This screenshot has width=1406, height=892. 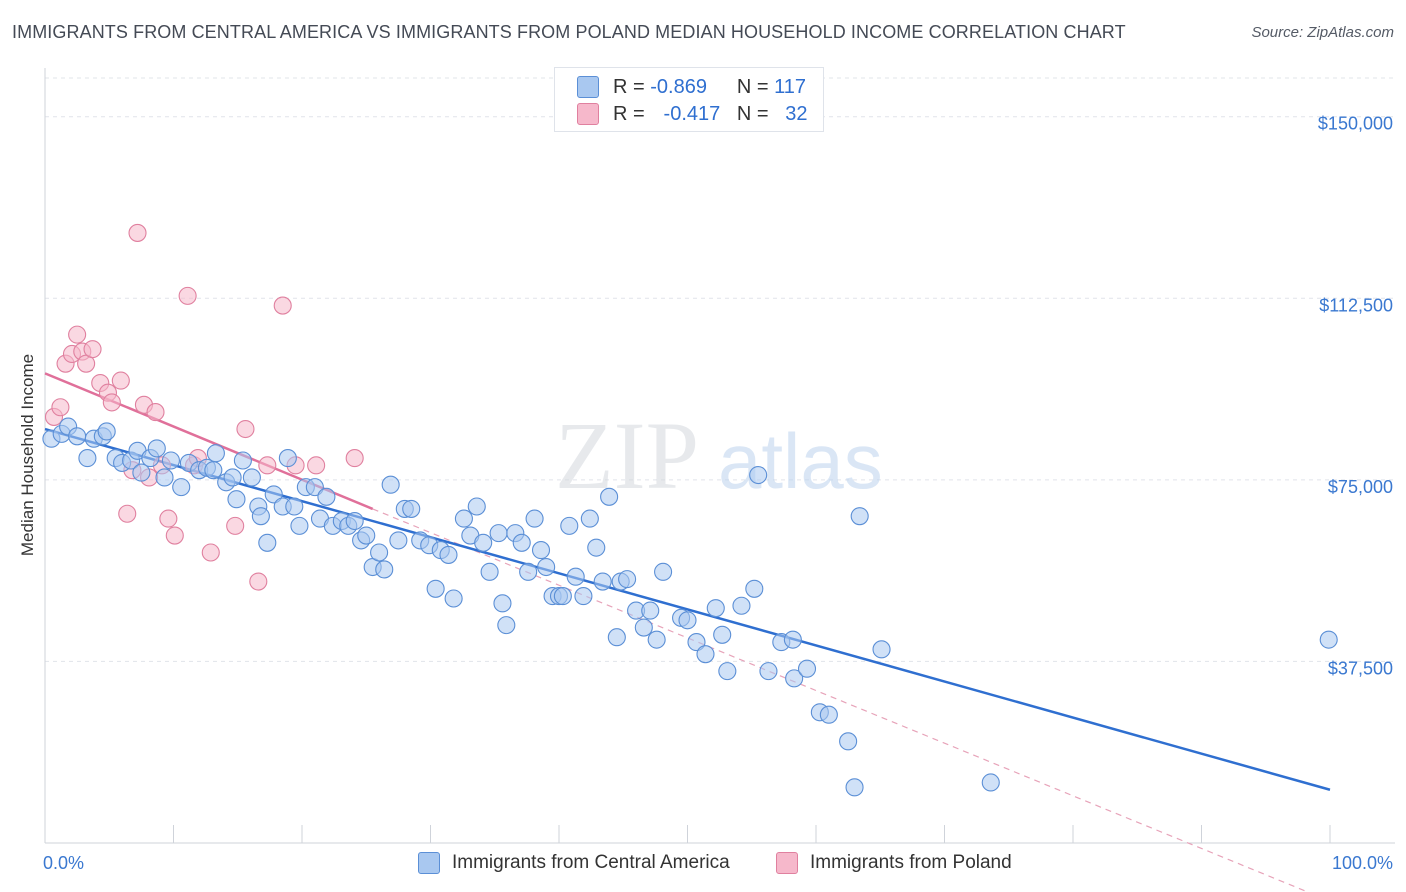 What do you see at coordinates (627, 455) in the screenshot?
I see `watermark-zip: ZIP` at bounding box center [627, 455].